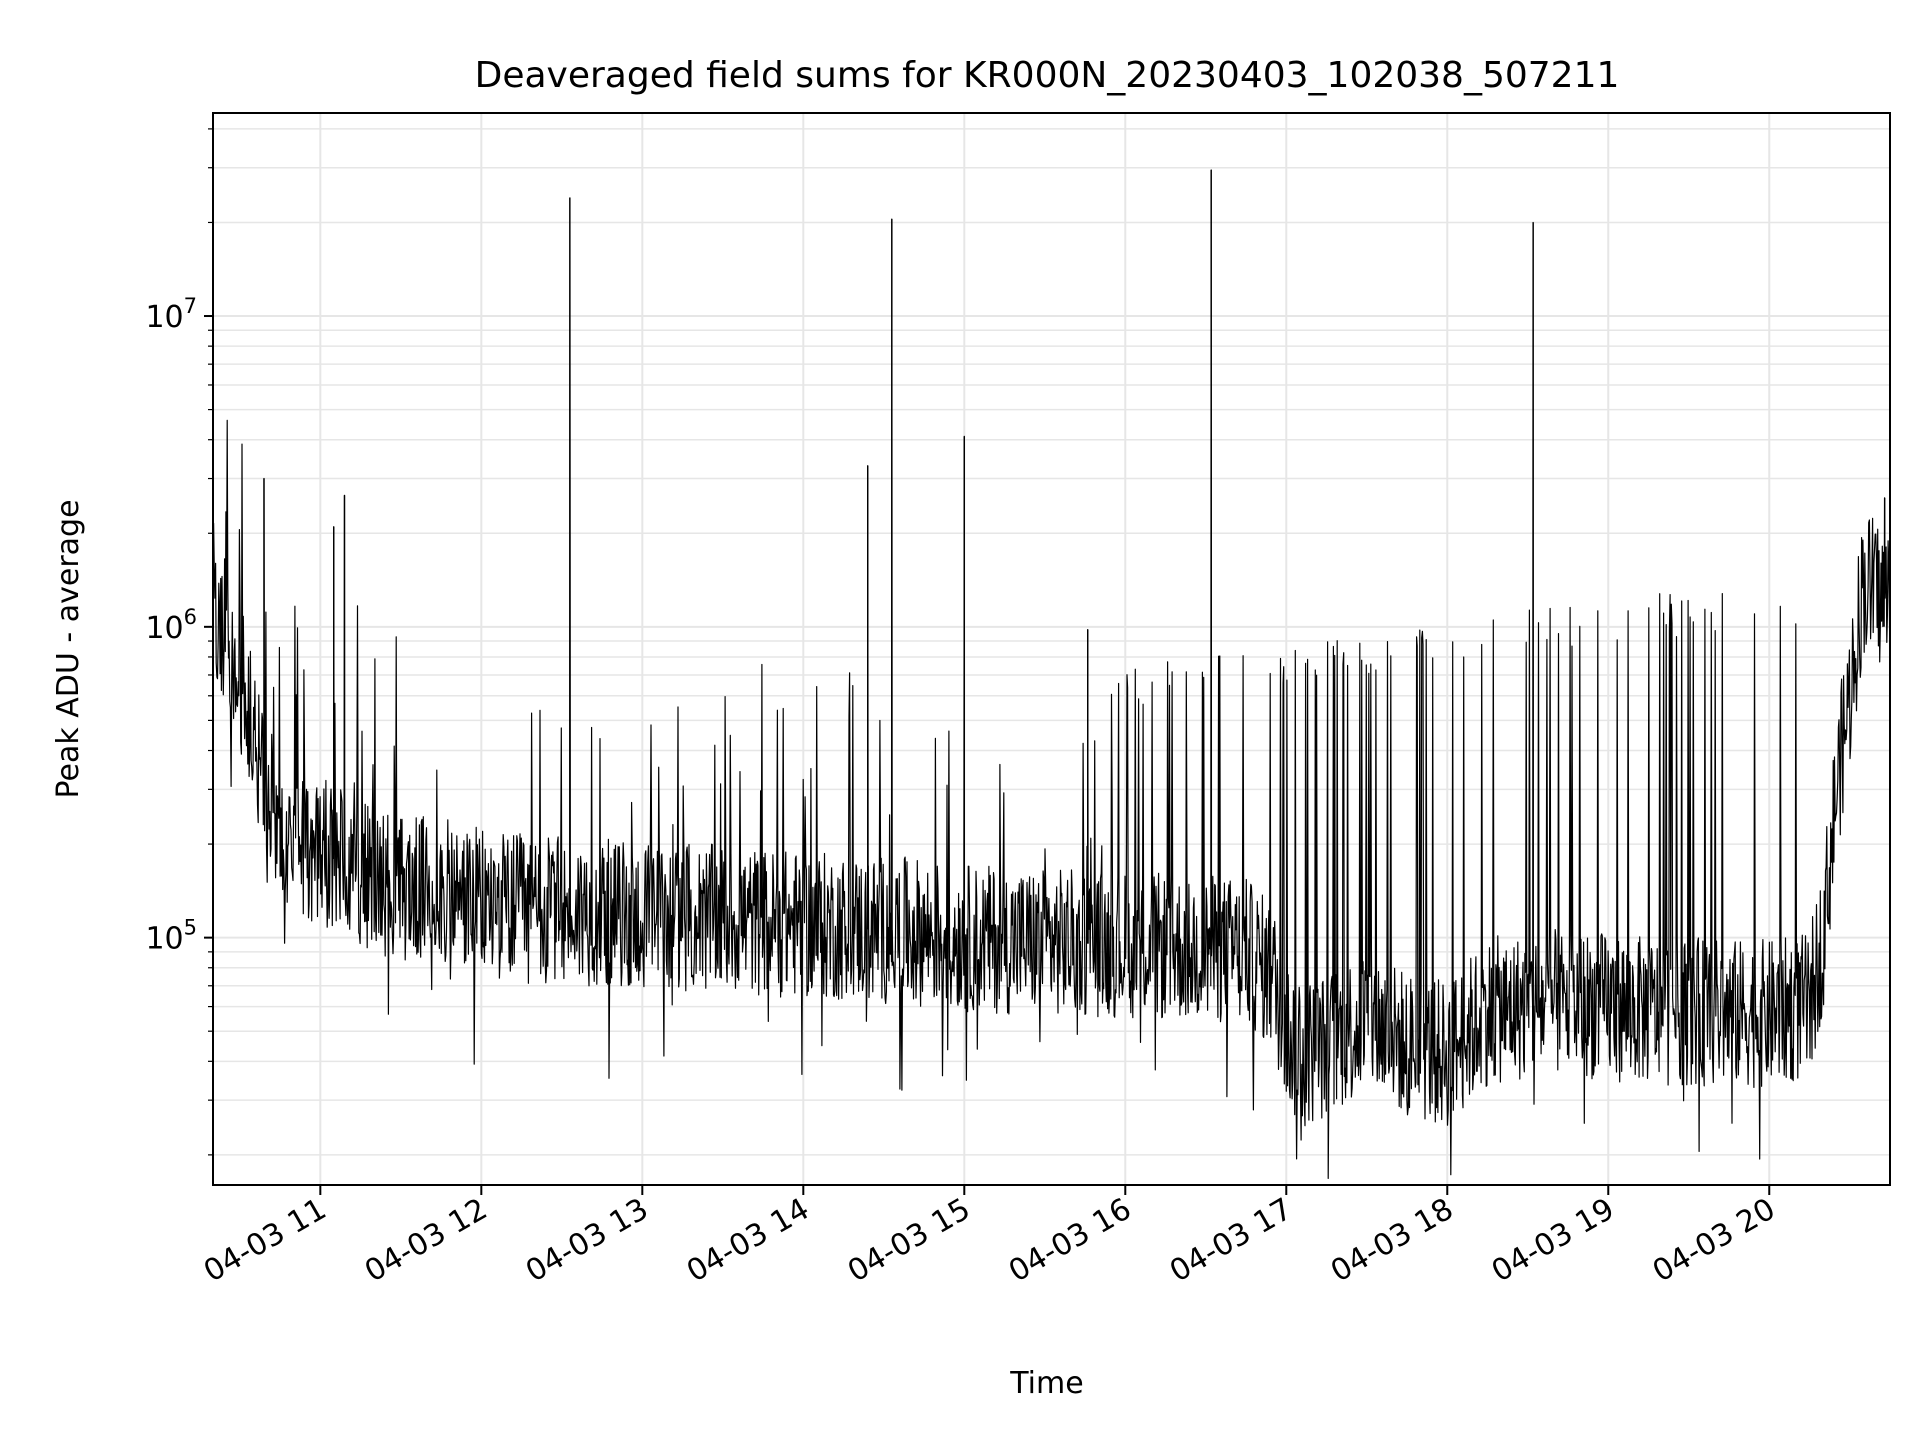 Image resolution: width=1920 pixels, height=1440 pixels. What do you see at coordinates (68, 648) in the screenshot?
I see `y-axis-label: Peak ADU - average` at bounding box center [68, 648].